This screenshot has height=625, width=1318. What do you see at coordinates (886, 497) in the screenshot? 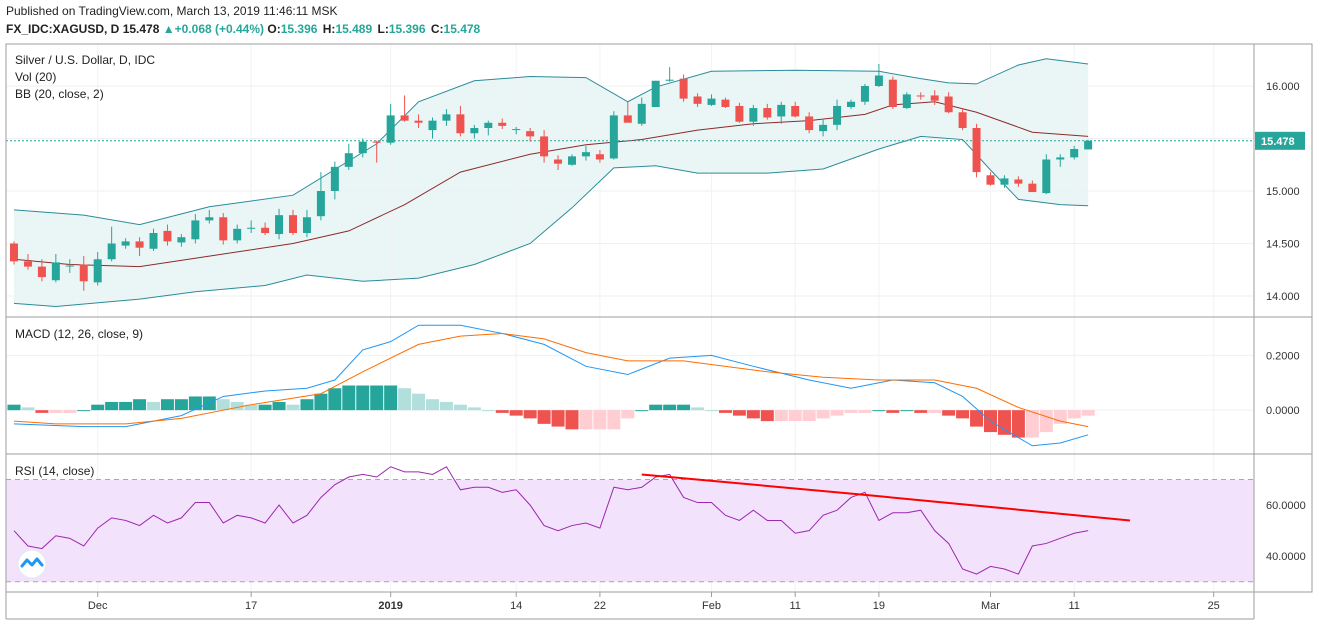
I see `rsi-trendline` at bounding box center [886, 497].